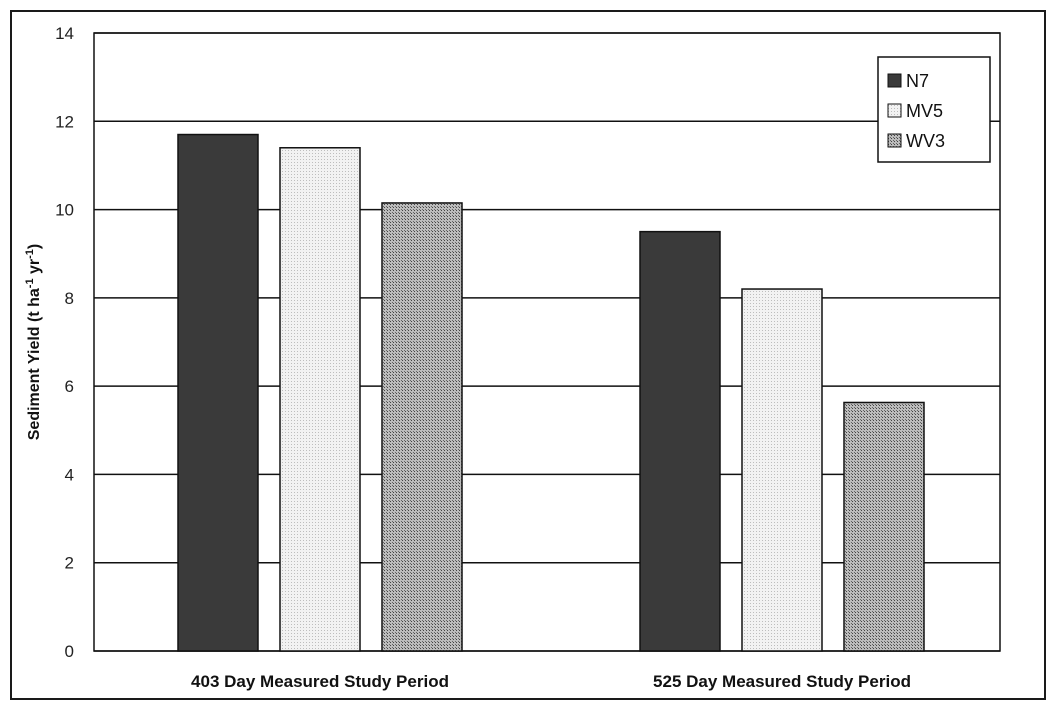  What do you see at coordinates (64, 33) in the screenshot?
I see `y-tick-label: 14` at bounding box center [64, 33].